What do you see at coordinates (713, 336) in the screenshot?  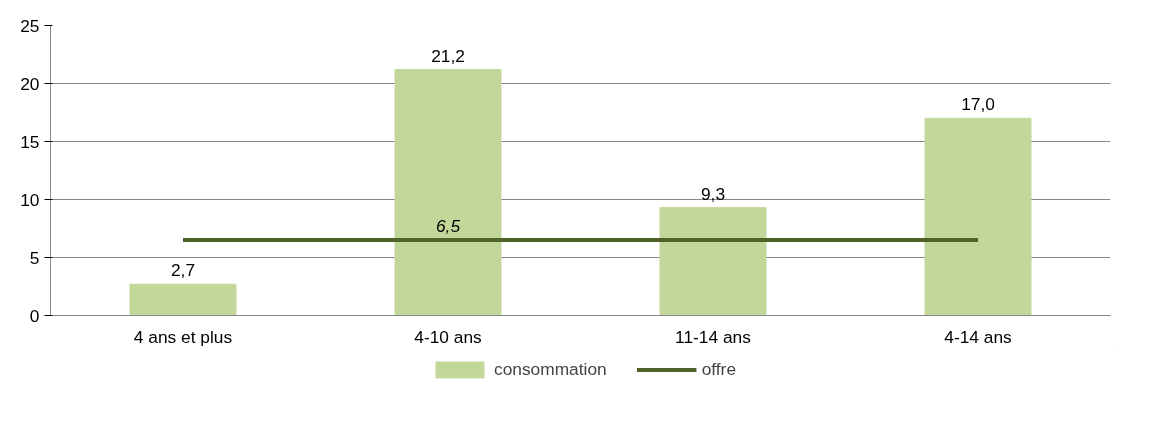 I see `x-tick-label: 11-14 ans` at bounding box center [713, 336].